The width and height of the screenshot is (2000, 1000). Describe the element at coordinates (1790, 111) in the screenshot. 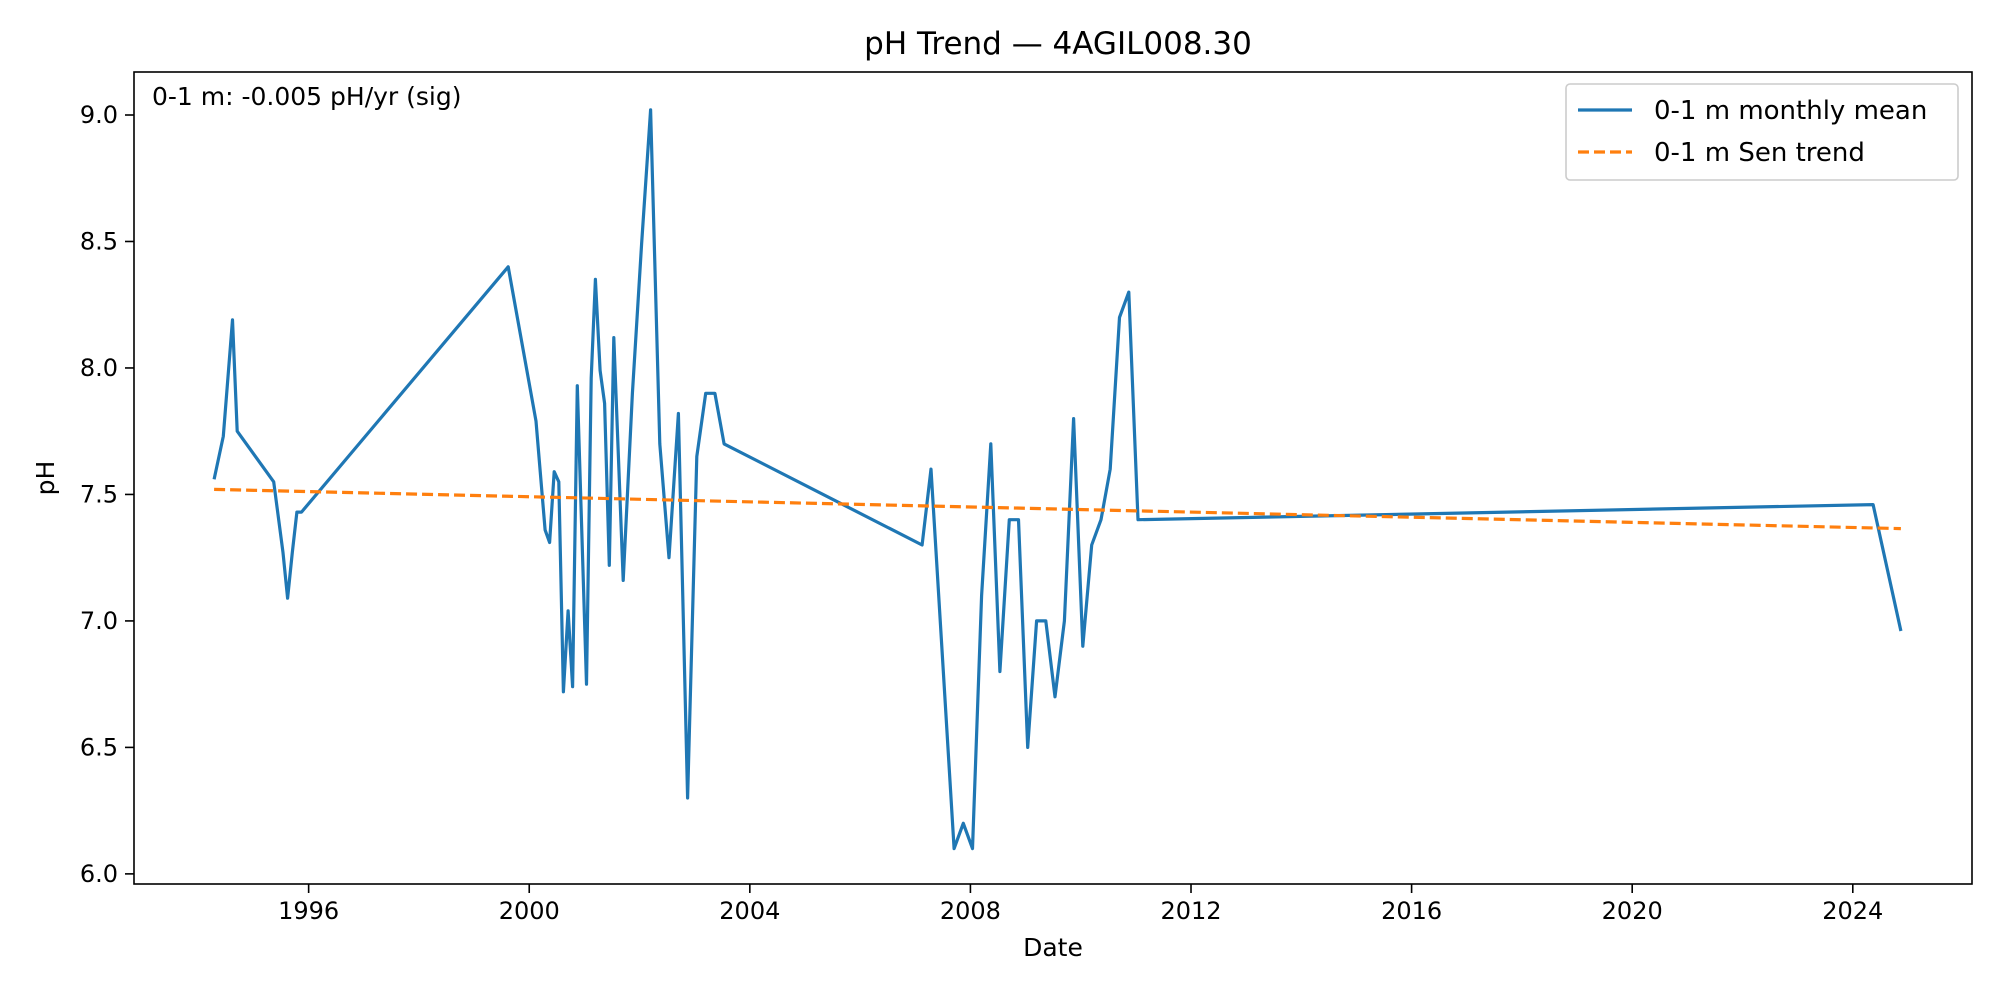

I see `legend-label-monthly-mean: 0-1 m monthly mean` at that location.